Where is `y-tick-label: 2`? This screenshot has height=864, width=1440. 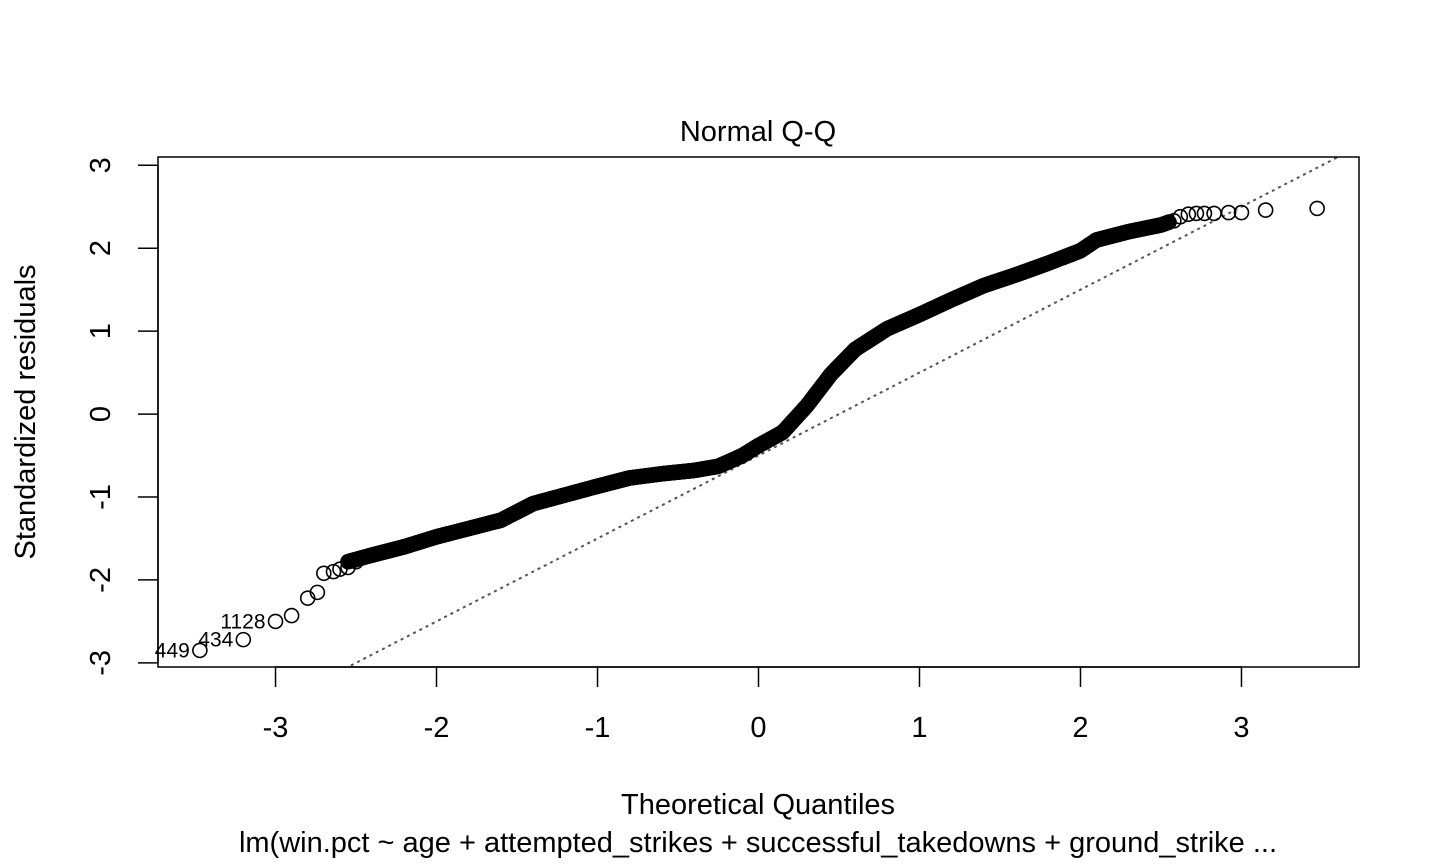
y-tick-label: 2 is located at coordinates (101, 248).